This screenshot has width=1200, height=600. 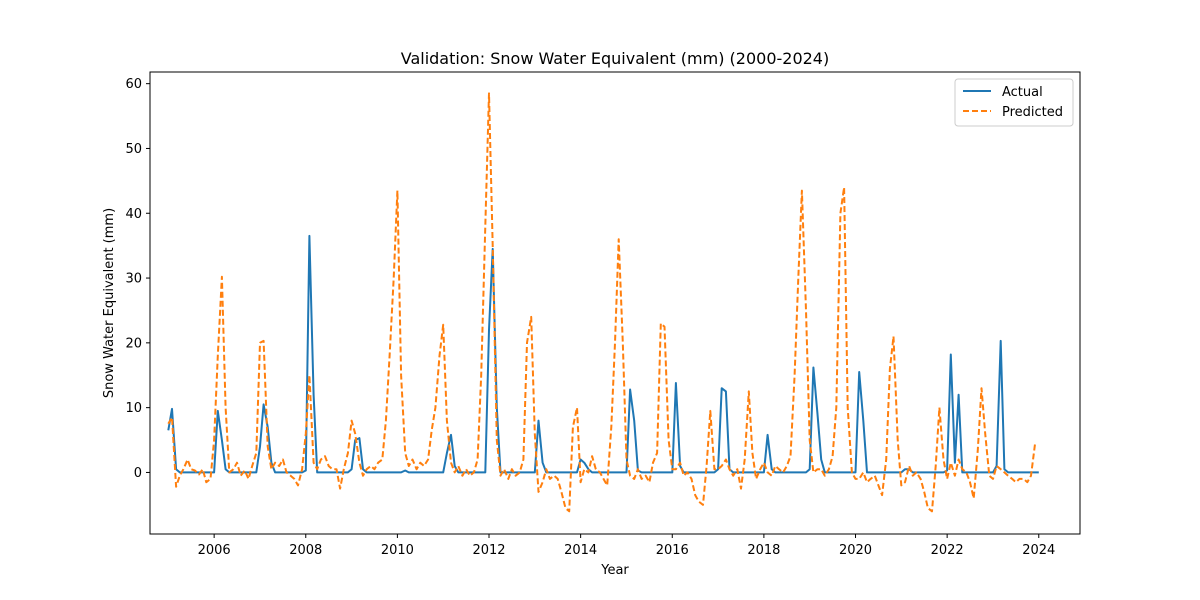 What do you see at coordinates (672, 550) in the screenshot?
I see `x-tick-label: 2016` at bounding box center [672, 550].